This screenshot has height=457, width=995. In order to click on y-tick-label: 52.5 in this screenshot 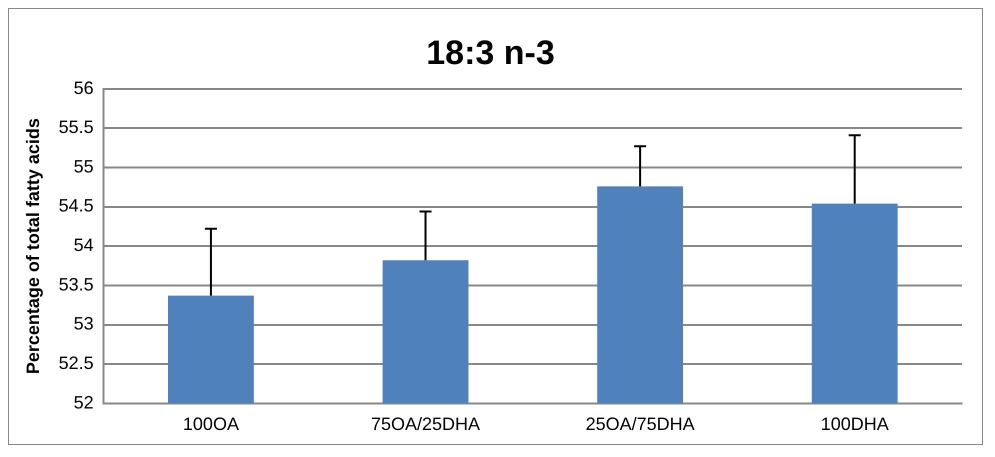, I will do `click(76, 363)`.